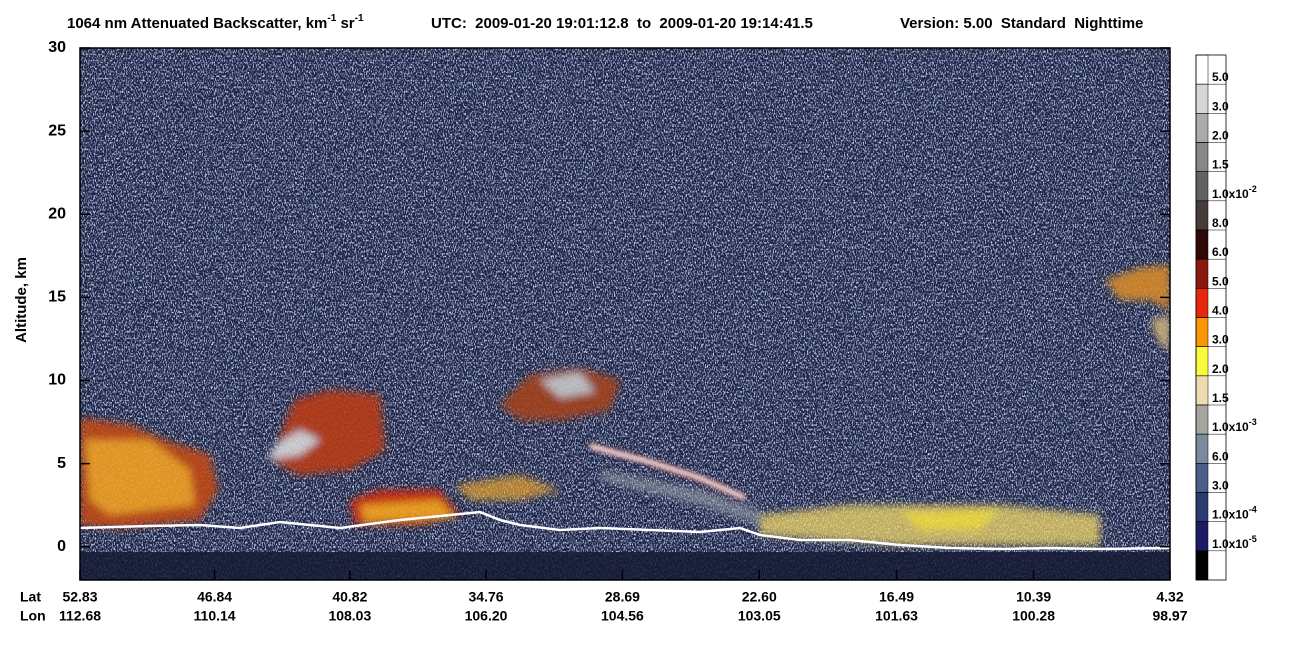 The width and height of the screenshot is (1300, 667). What do you see at coordinates (486, 616) in the screenshot?
I see `lon-tick-label: 106.20` at bounding box center [486, 616].